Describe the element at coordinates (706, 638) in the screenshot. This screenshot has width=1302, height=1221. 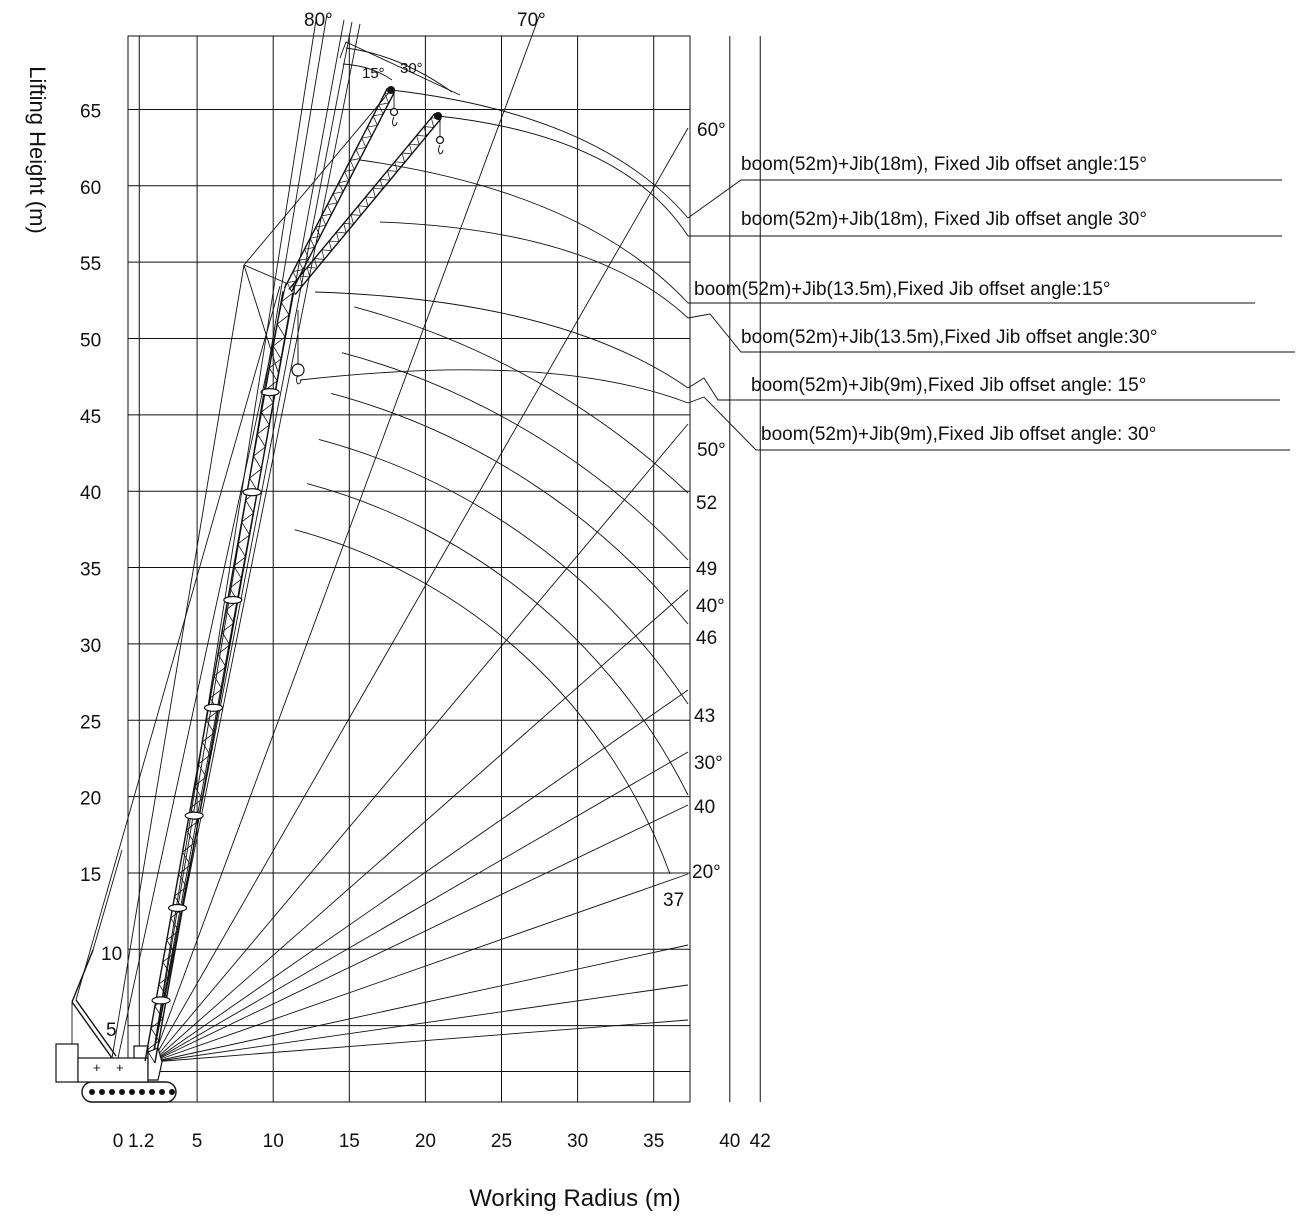
I see `boom-length-46: 46` at that location.